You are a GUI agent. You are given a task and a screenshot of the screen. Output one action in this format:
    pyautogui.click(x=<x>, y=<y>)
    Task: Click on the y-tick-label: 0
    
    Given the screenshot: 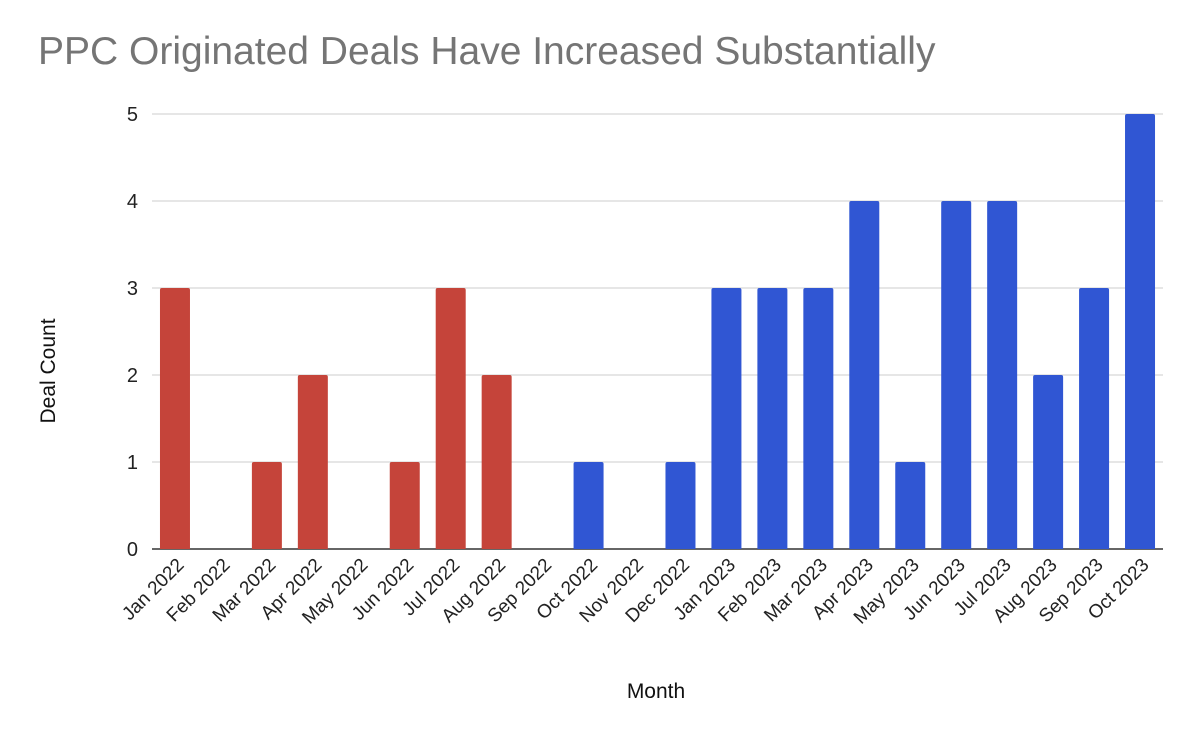 What is the action you would take?
    pyautogui.click(x=132, y=550)
    